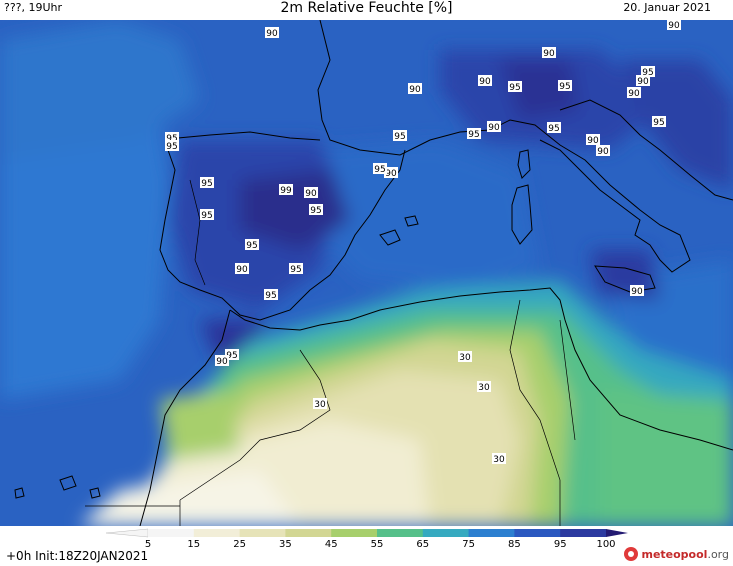  I want to click on logo-brand: meteopool, so click(674, 554).